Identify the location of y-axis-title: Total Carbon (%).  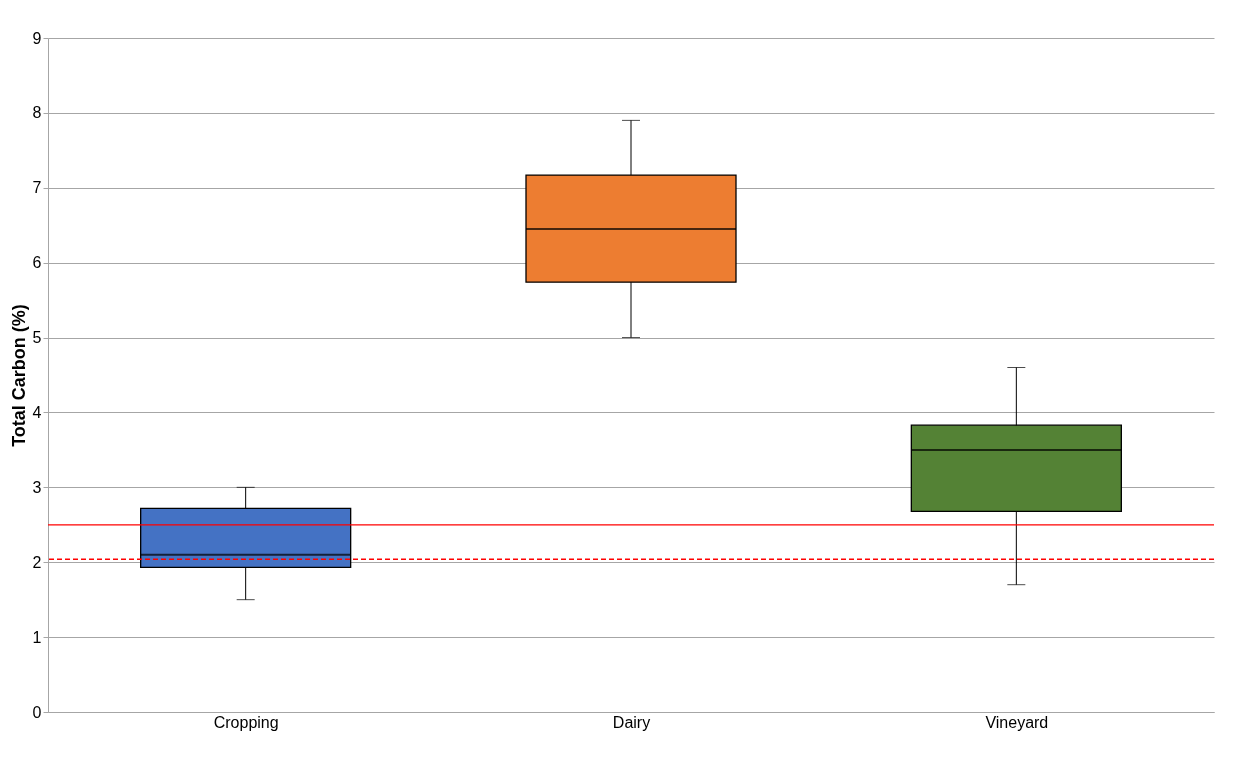
(18, 375).